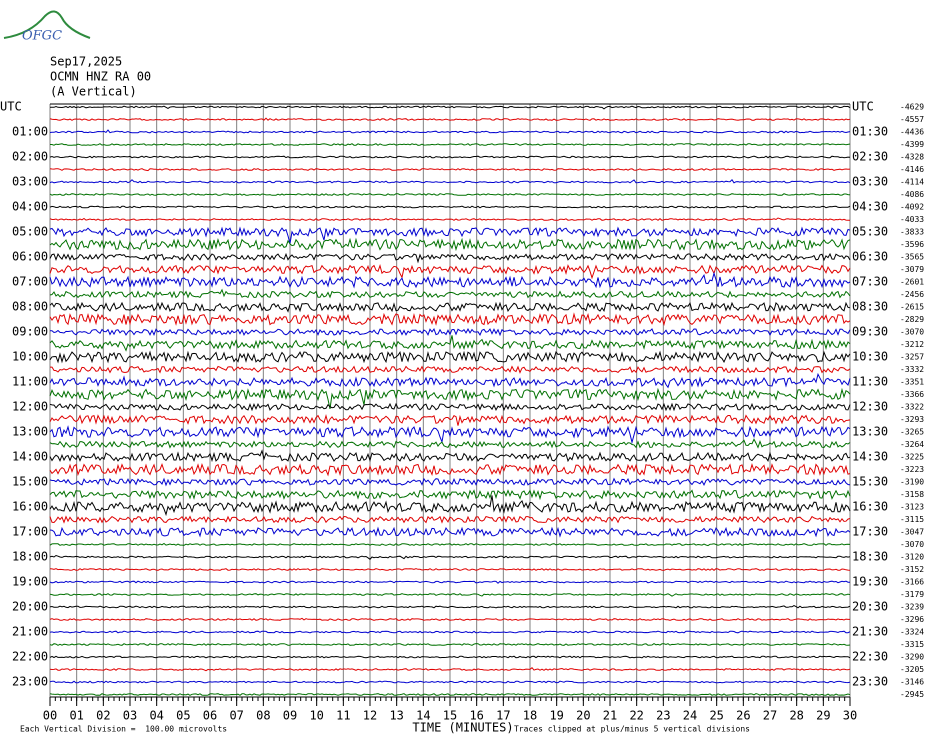 The image size is (930, 744). I want to click on left-hour-label: 08:00, so click(30, 307).